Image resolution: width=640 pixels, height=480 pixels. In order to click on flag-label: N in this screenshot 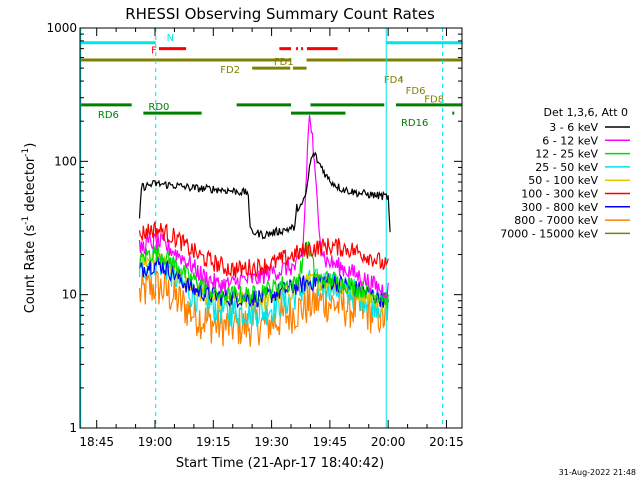, I will do `click(170, 38)`.